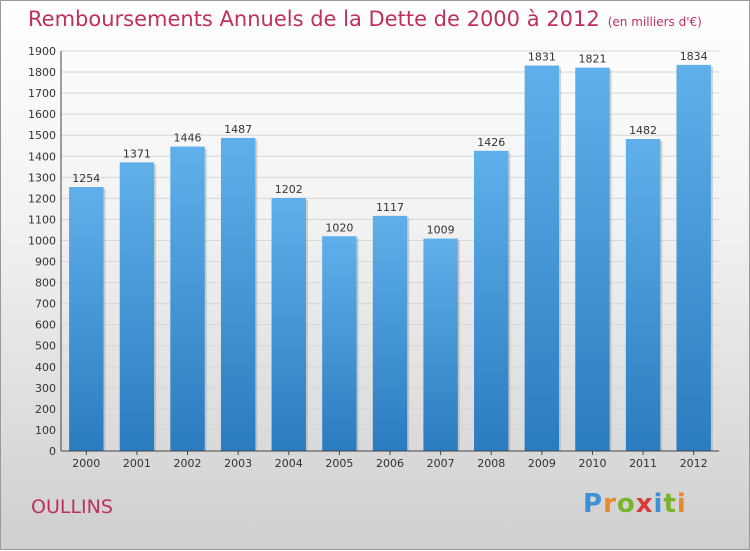 Image resolution: width=750 pixels, height=551 pixels. I want to click on data-label-2002: 1446, so click(188, 138).